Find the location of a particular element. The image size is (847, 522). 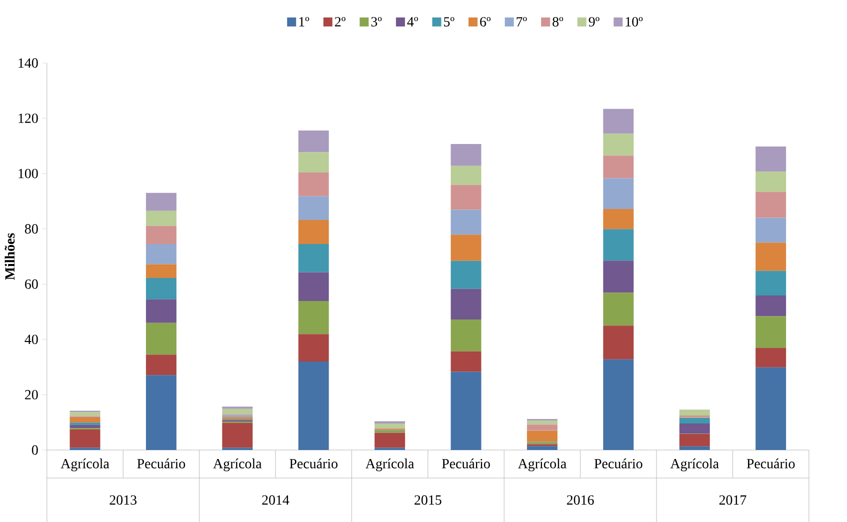

text: 2015 is located at coordinates (428, 500).